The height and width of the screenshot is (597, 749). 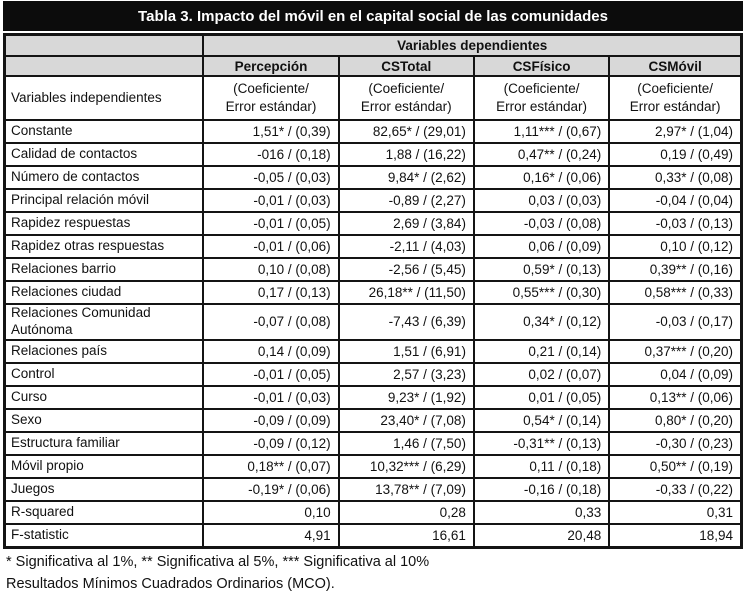 I want to click on value-cell: -0,19* / (0,06), so click(x=271, y=489).